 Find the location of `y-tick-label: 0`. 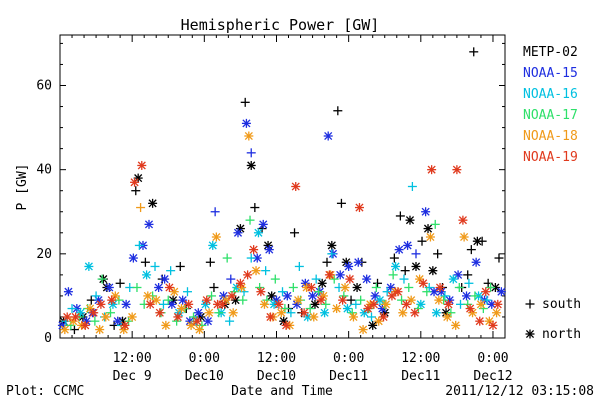

y-tick-label: 0 is located at coordinates (48, 338).